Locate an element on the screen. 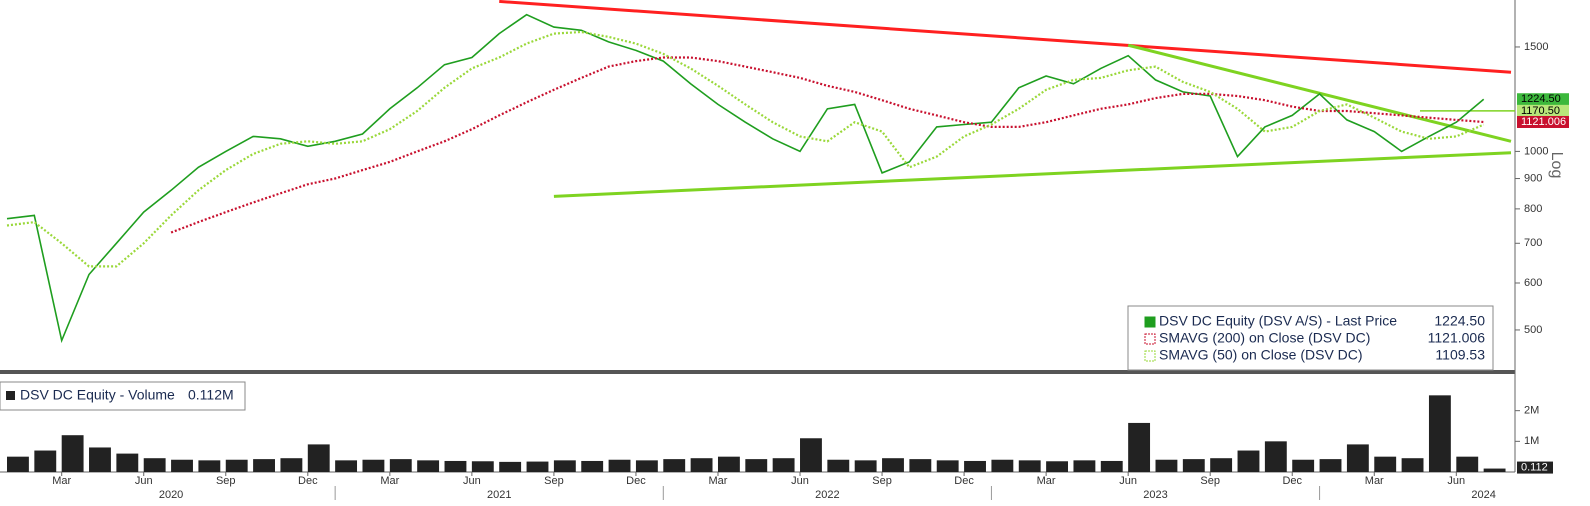 The image size is (1590, 506). sma200-text: 1121.006 is located at coordinates (1543, 122).